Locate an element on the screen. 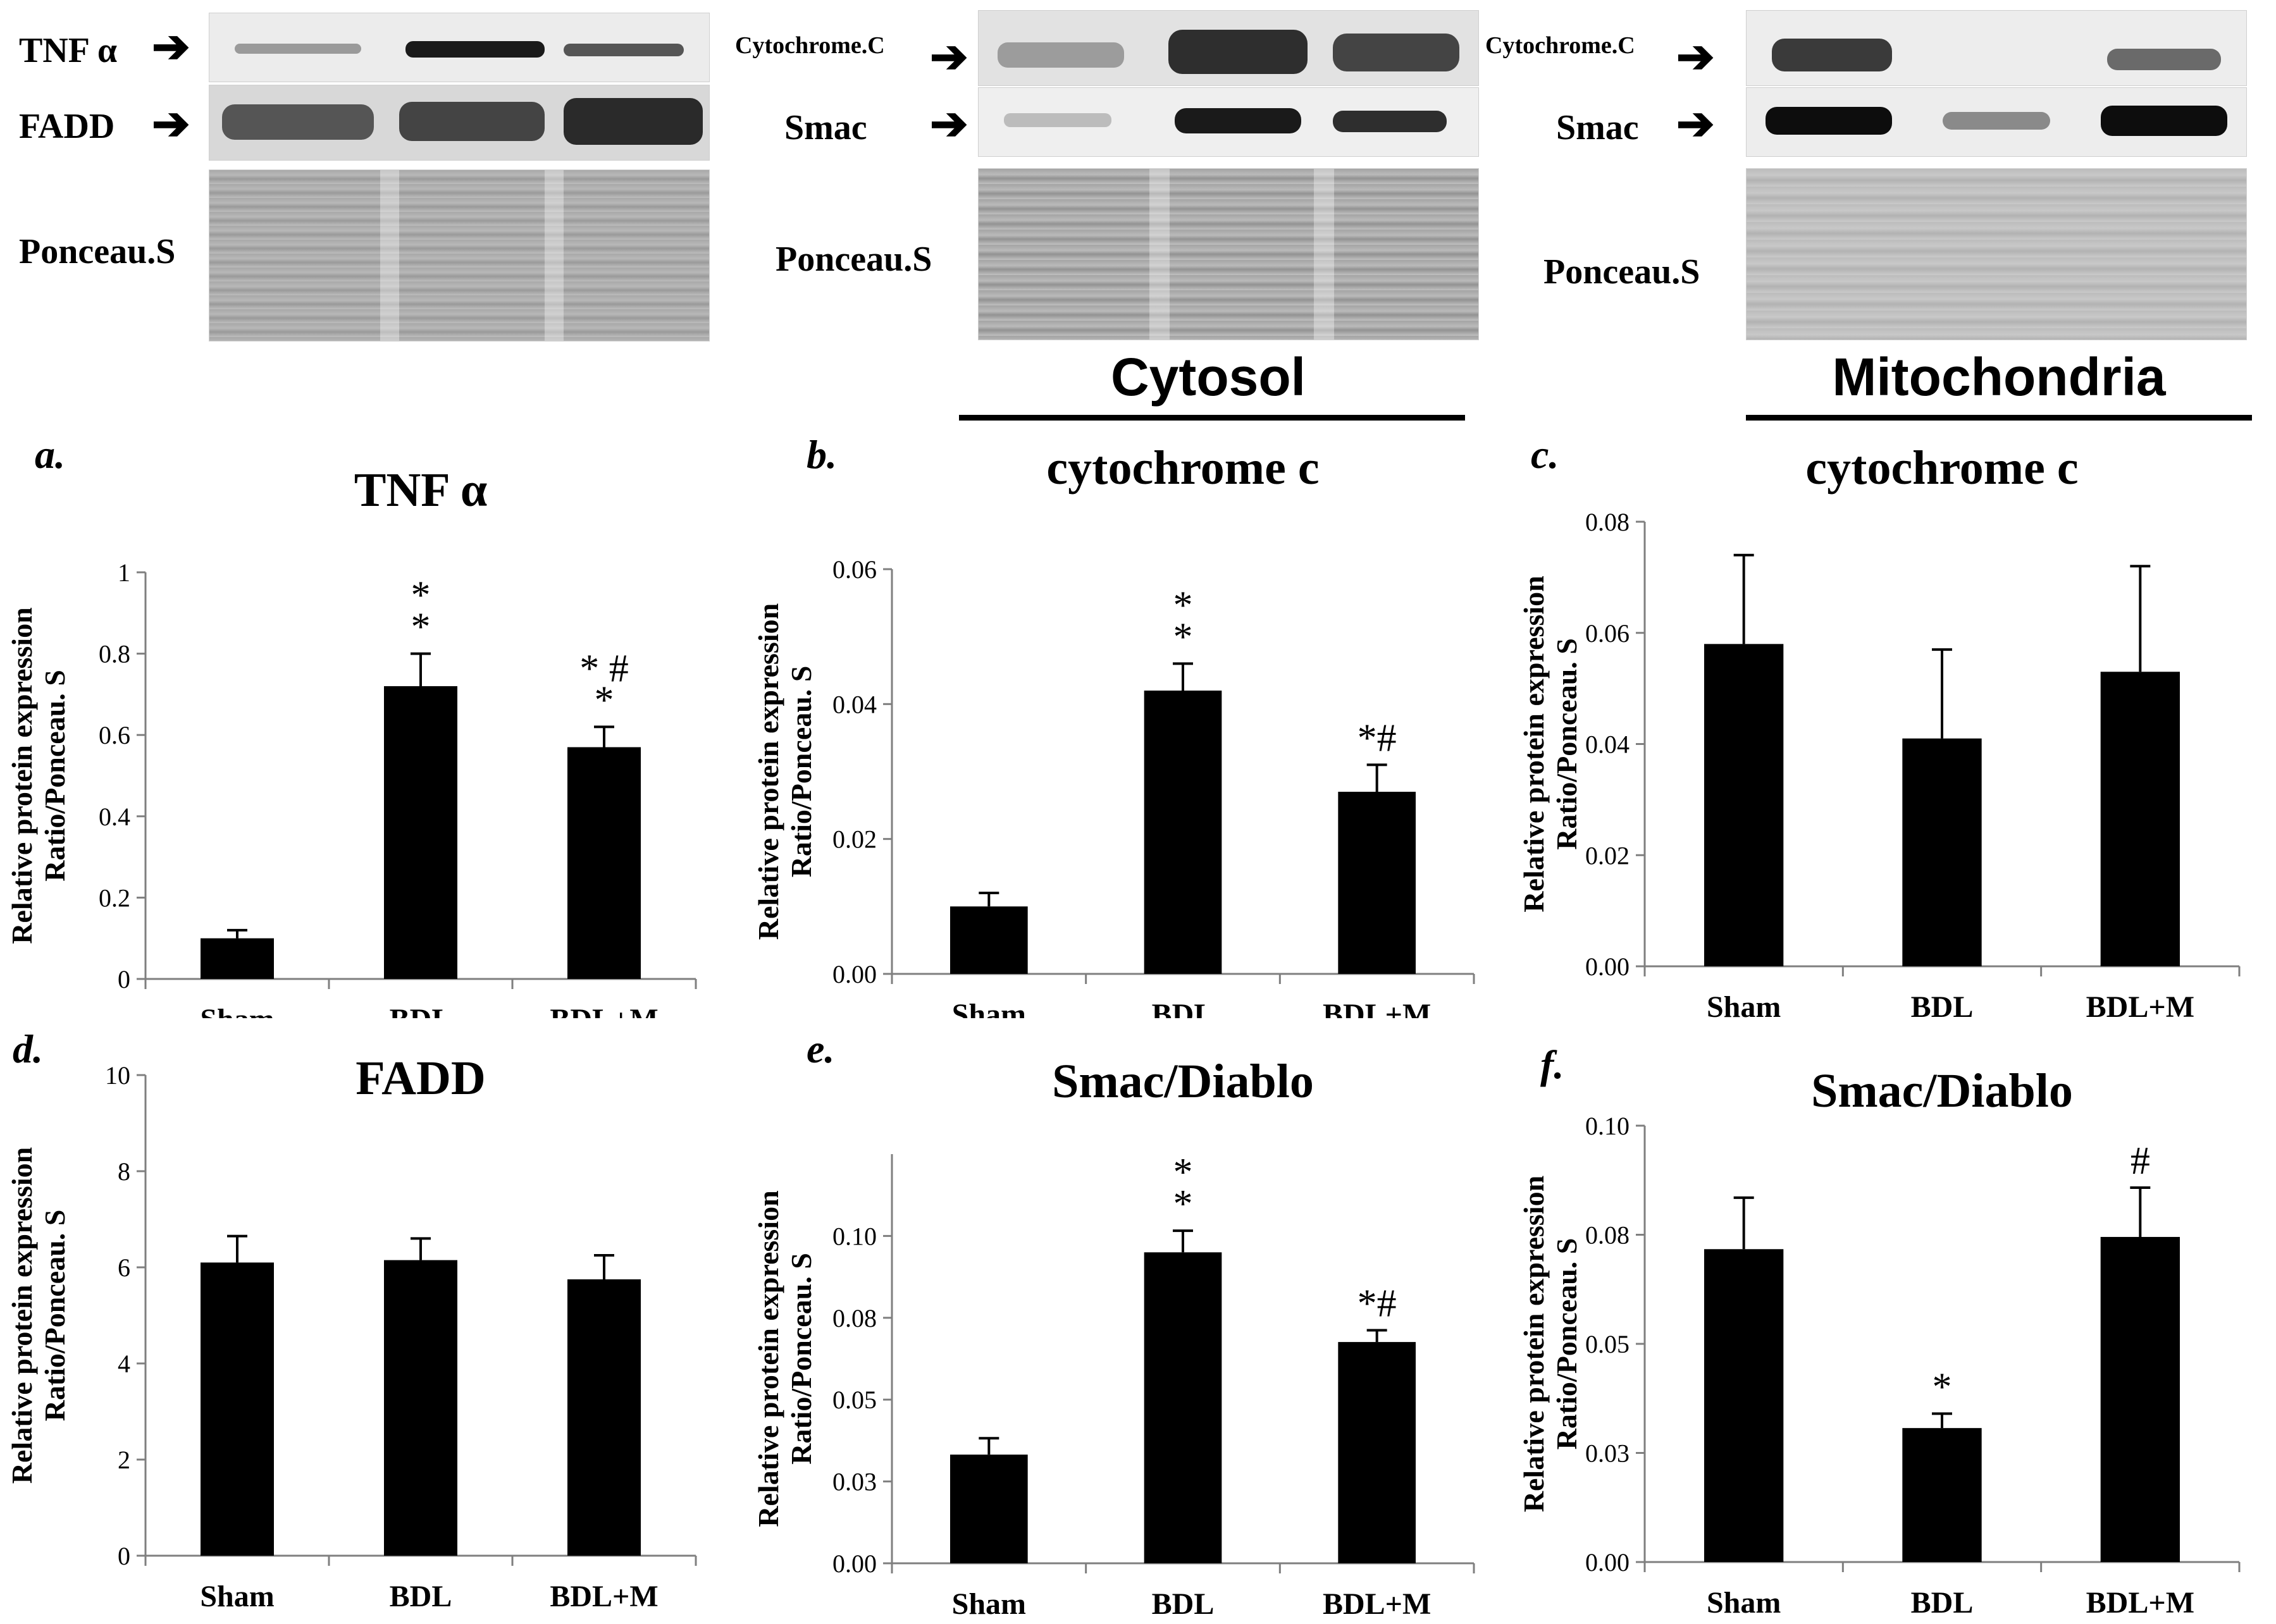 The image size is (2276, 1624). y-tick-label: 6 is located at coordinates (124, 1267).